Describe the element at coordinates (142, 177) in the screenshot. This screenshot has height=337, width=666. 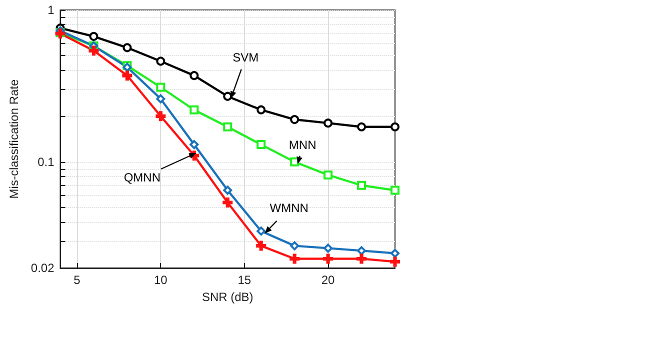
I see `text: QMNN` at that location.